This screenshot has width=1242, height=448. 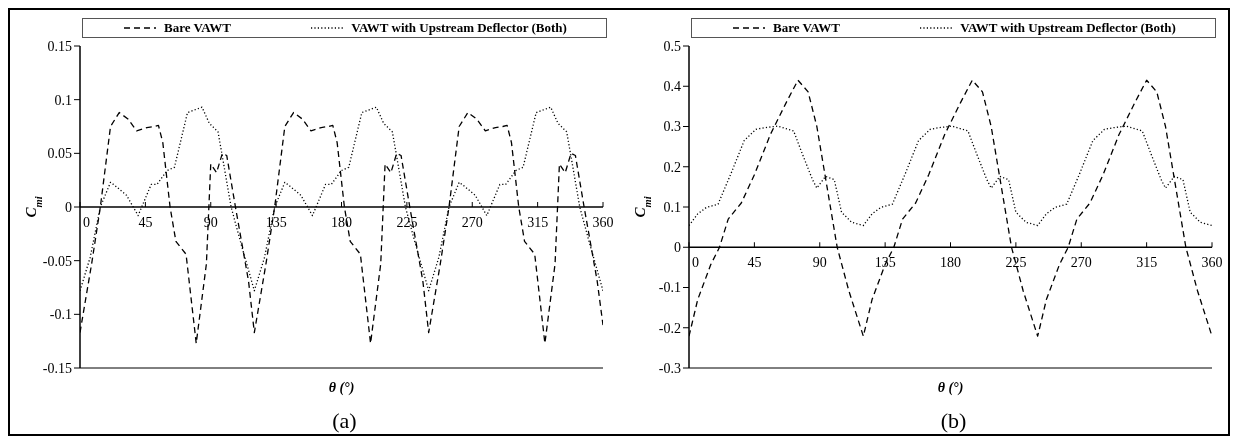 I want to click on y-tick-label: 0.3, so click(x=672, y=127).